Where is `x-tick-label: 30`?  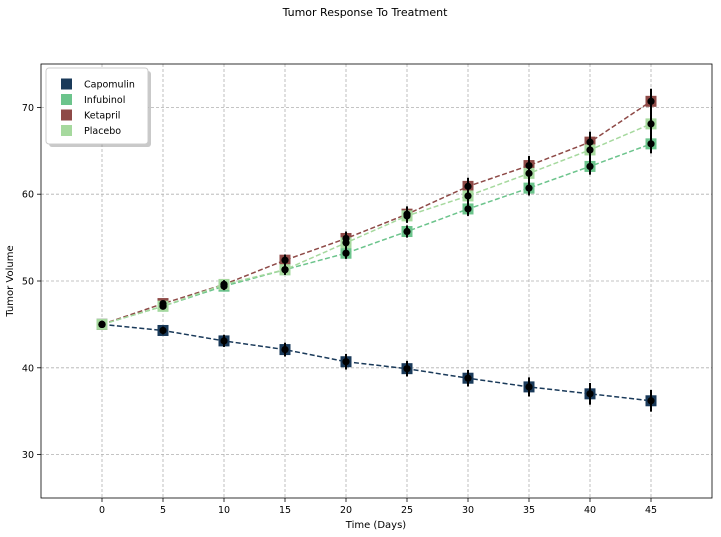
x-tick-label: 30 is located at coordinates (468, 510).